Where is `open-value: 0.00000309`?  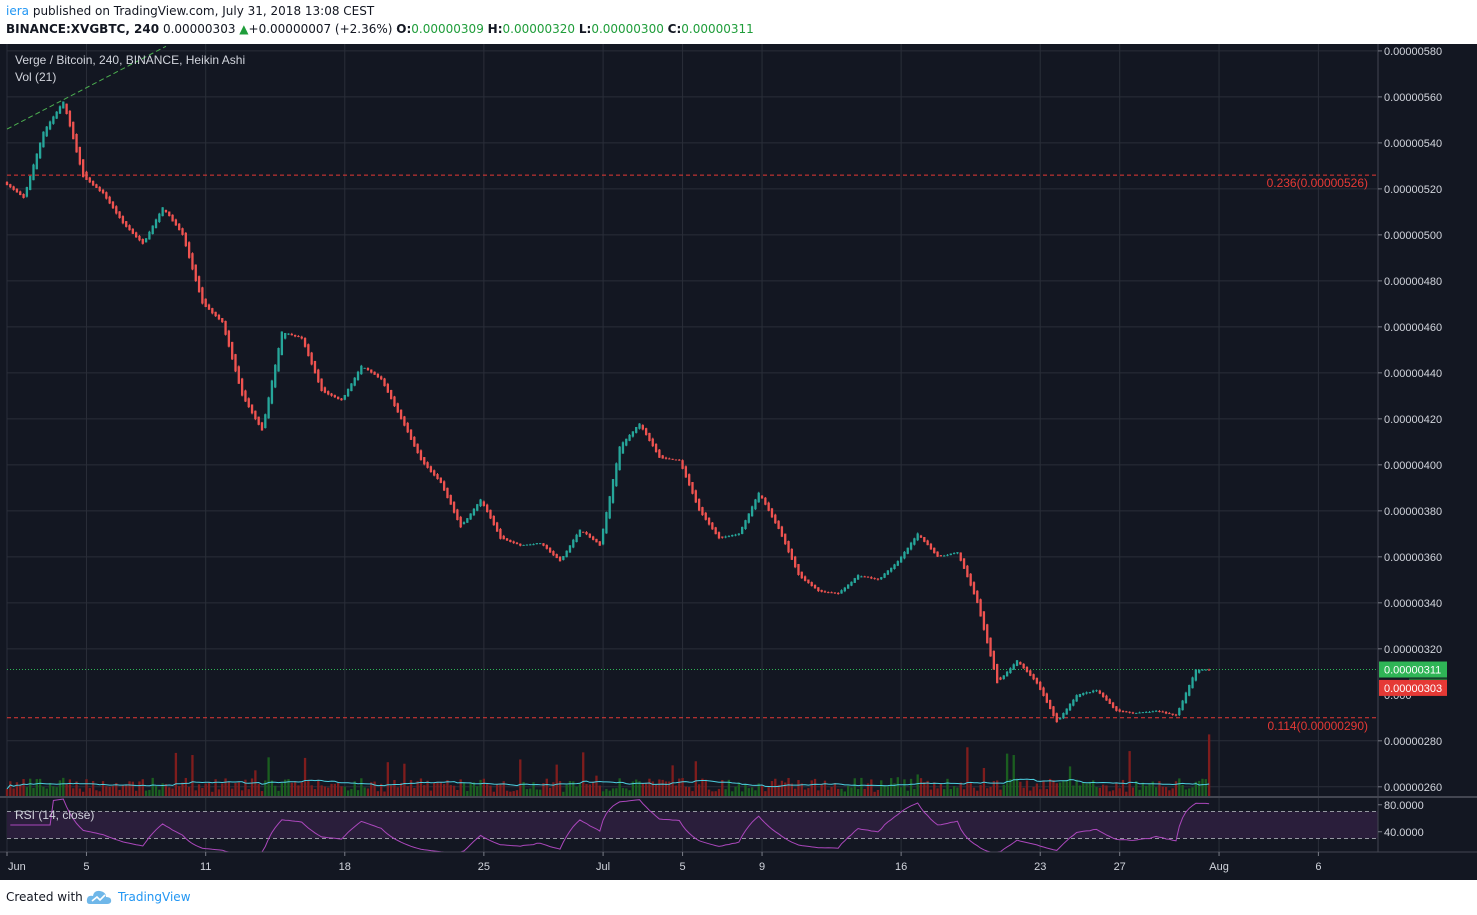 open-value: 0.00000309 is located at coordinates (447, 29).